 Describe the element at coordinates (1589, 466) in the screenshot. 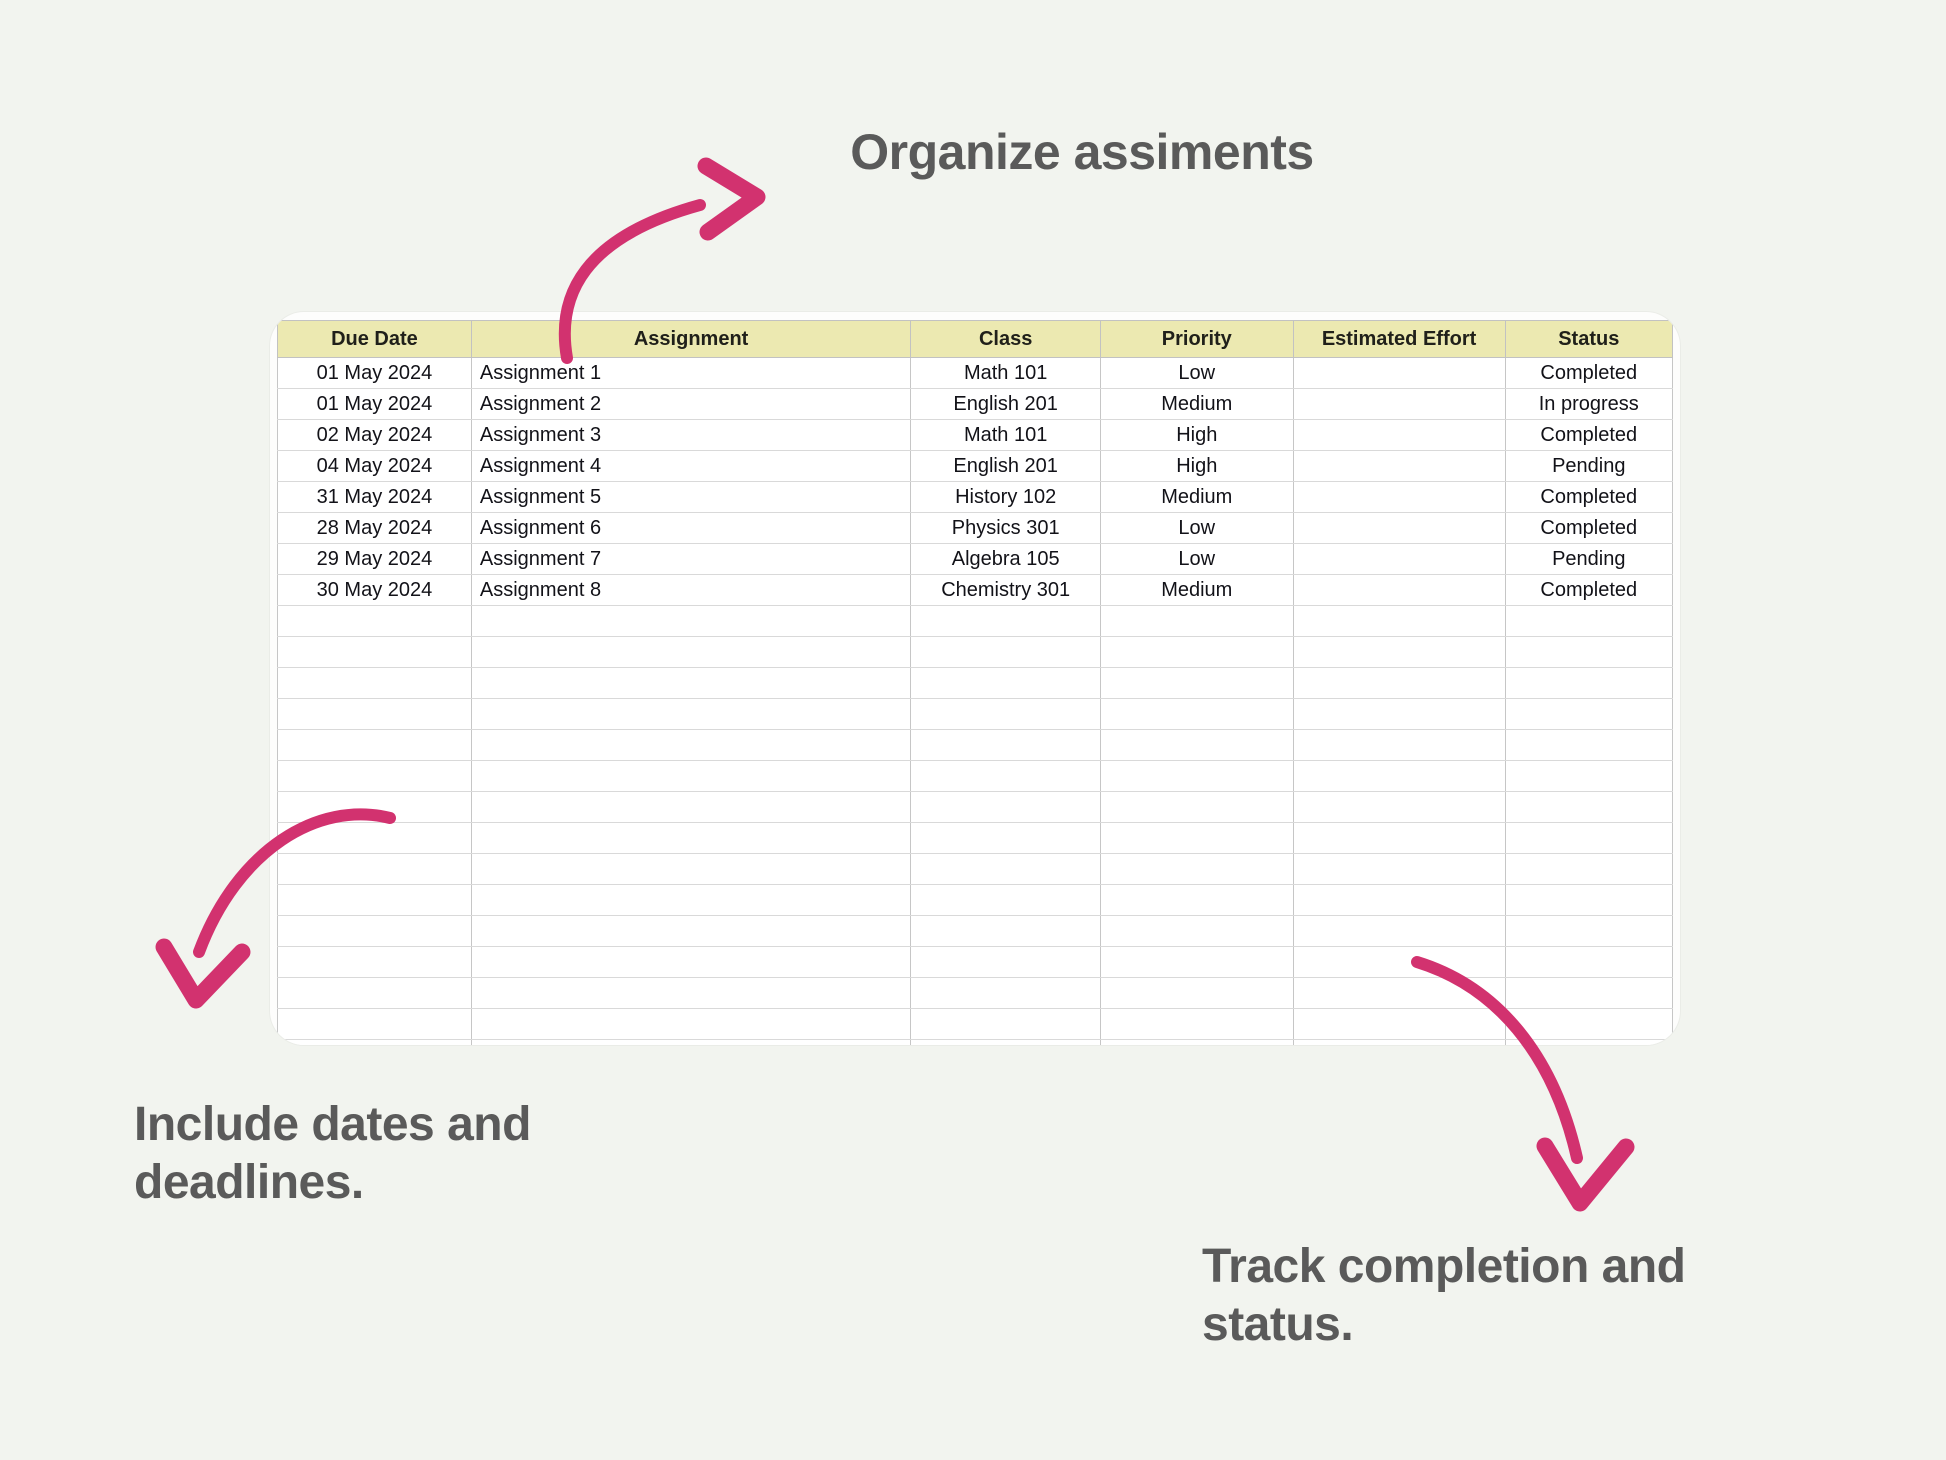

I see `status-cell: Pending` at that location.